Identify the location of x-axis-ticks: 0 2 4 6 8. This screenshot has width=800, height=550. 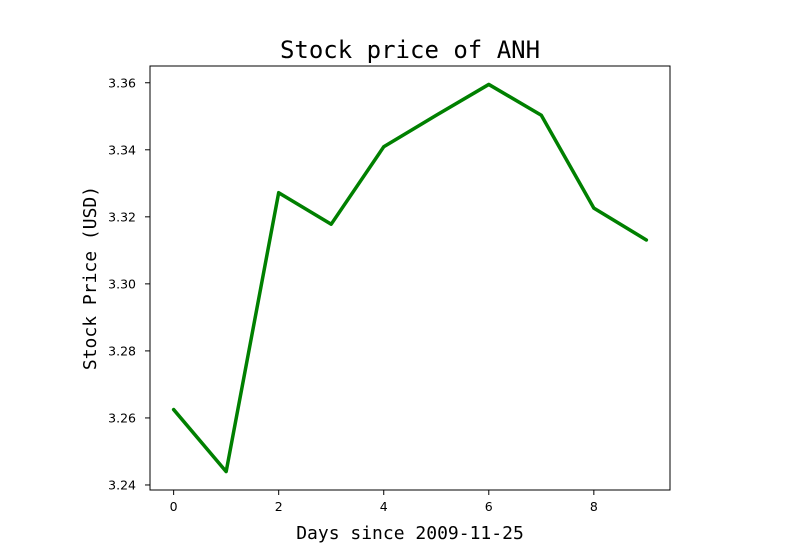
(384, 502).